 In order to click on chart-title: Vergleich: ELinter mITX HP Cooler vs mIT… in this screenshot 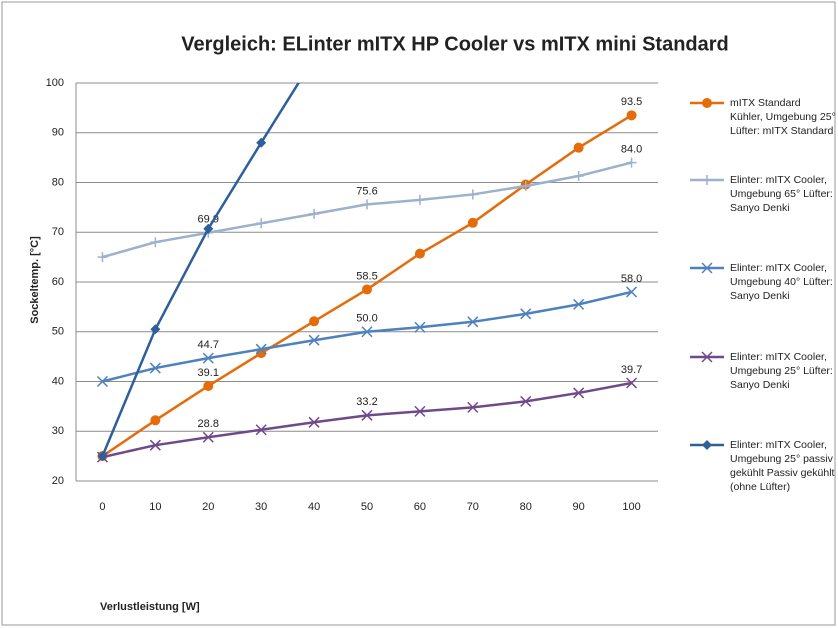, I will do `click(455, 44)`.